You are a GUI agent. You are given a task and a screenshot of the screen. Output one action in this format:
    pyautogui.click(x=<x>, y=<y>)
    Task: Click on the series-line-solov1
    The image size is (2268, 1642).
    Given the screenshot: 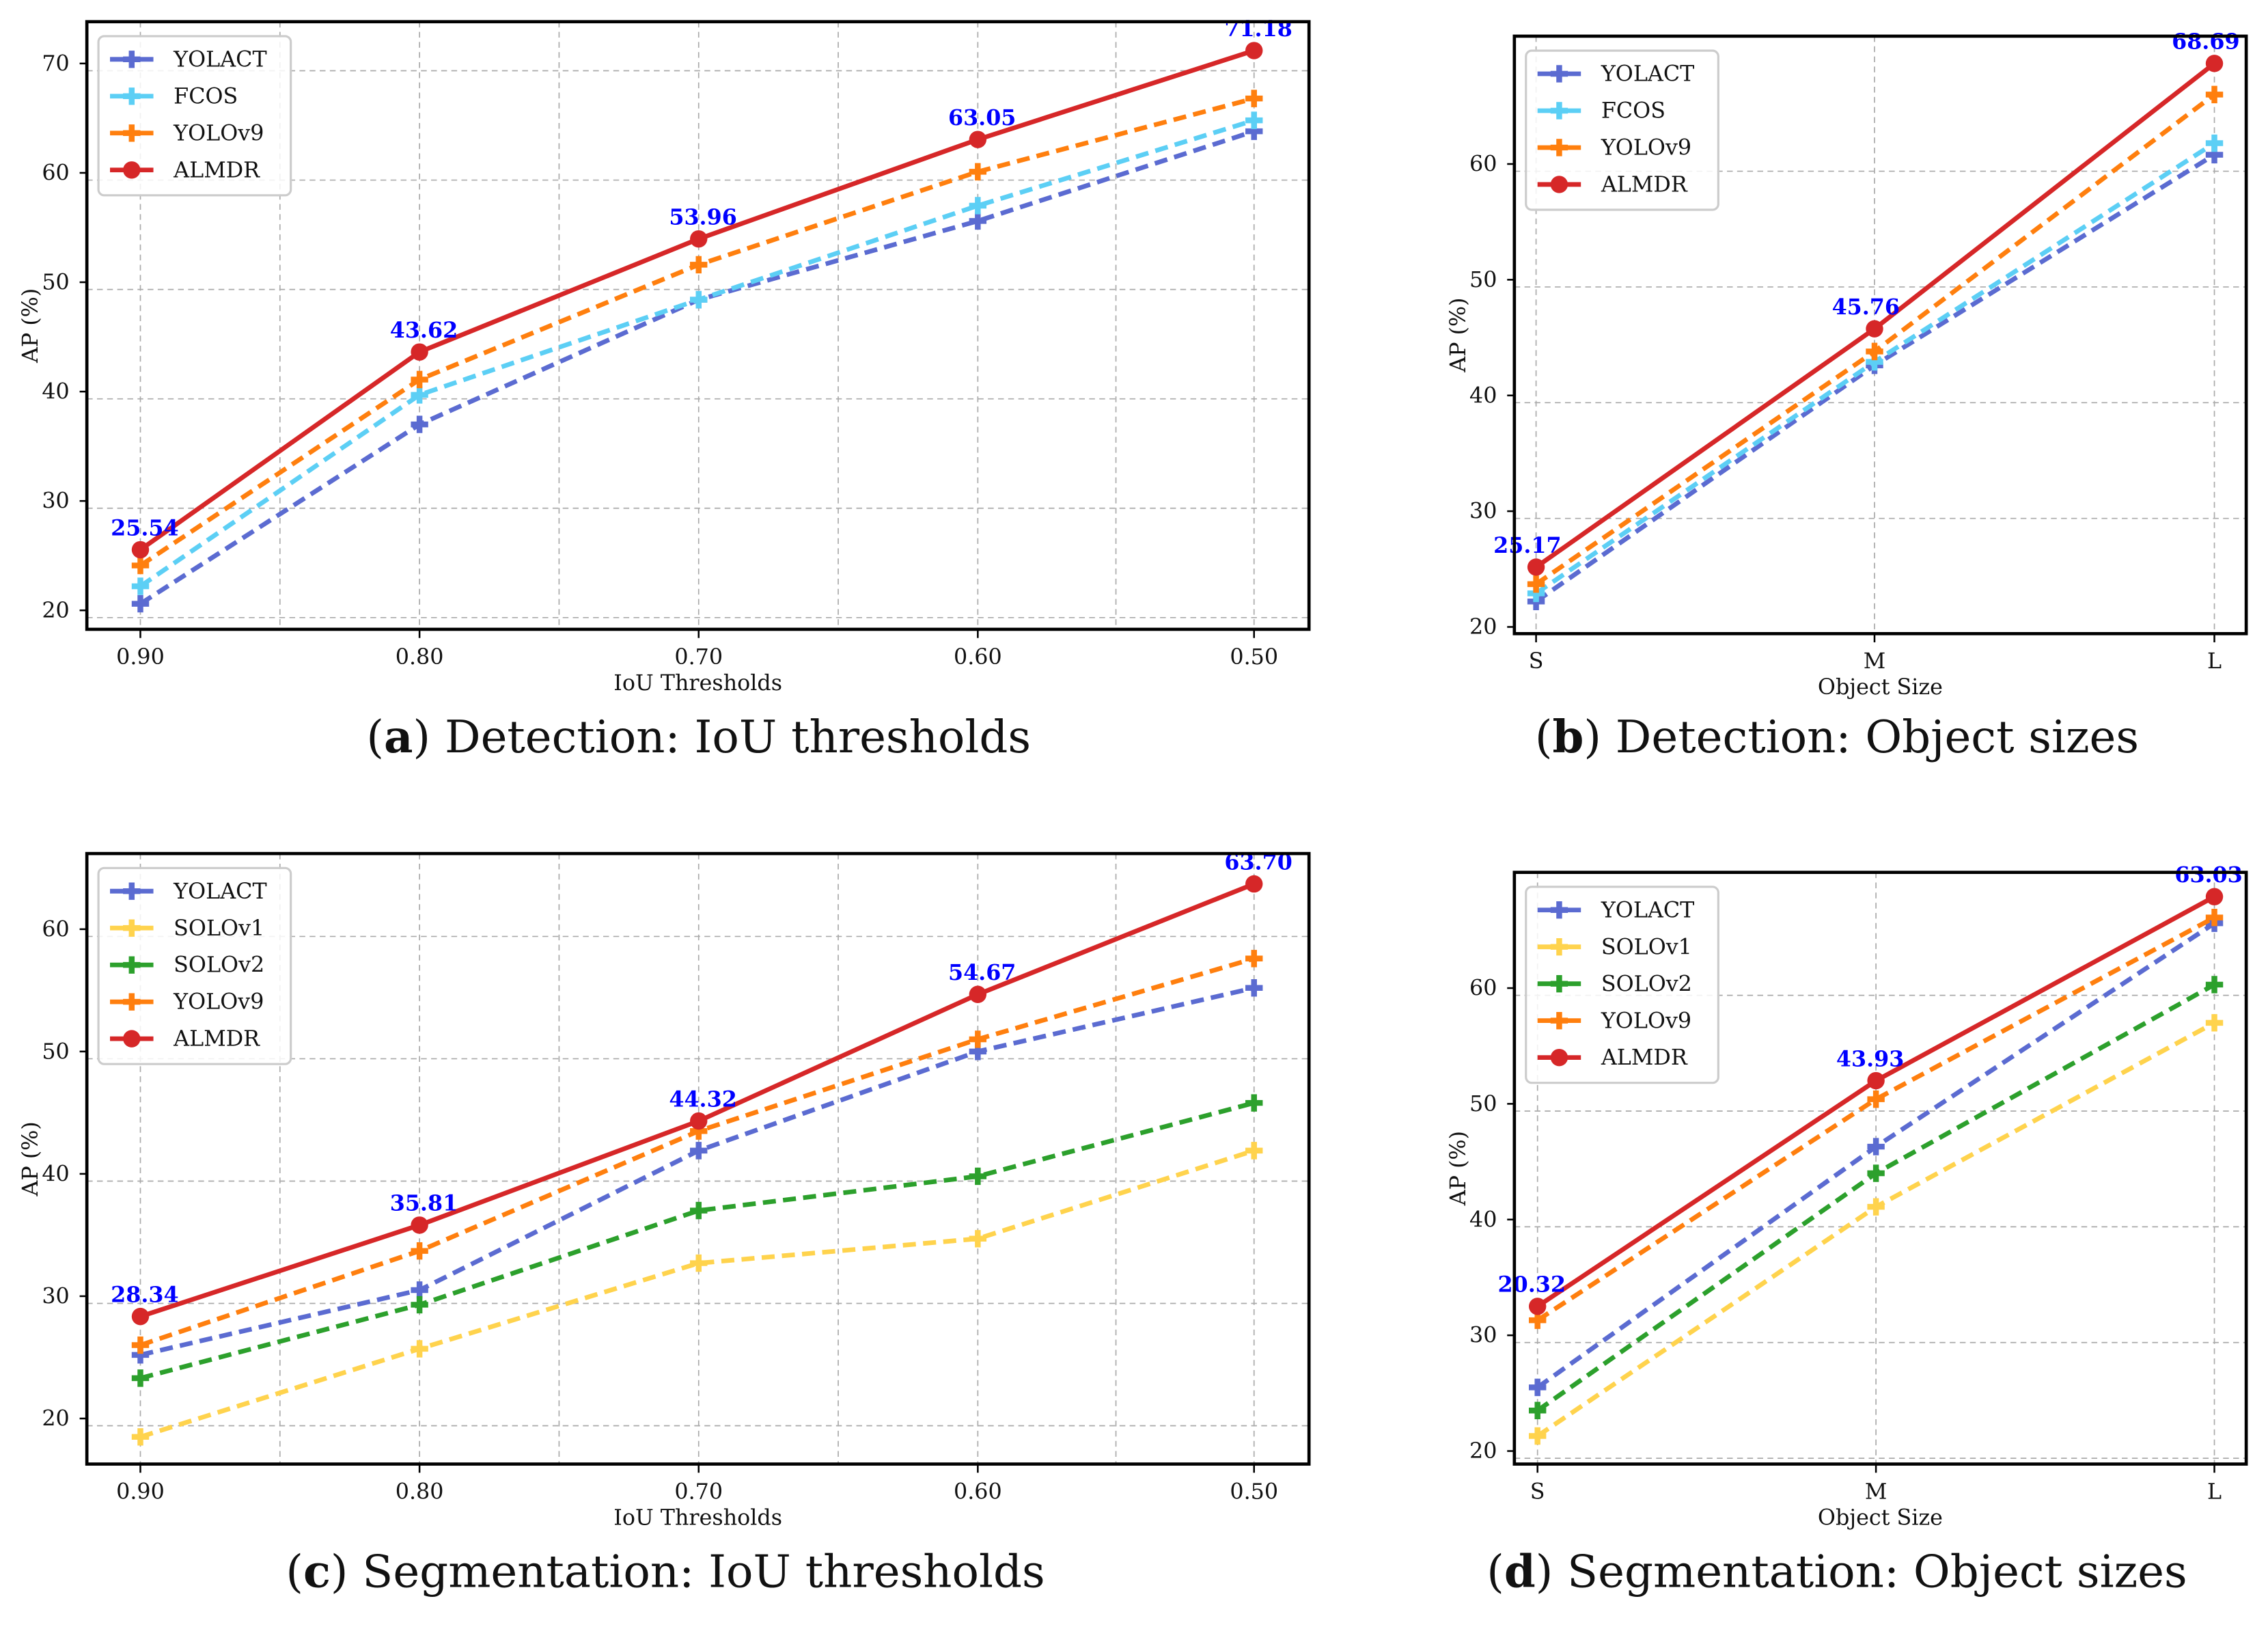 What is the action you would take?
    pyautogui.click(x=697, y=1294)
    